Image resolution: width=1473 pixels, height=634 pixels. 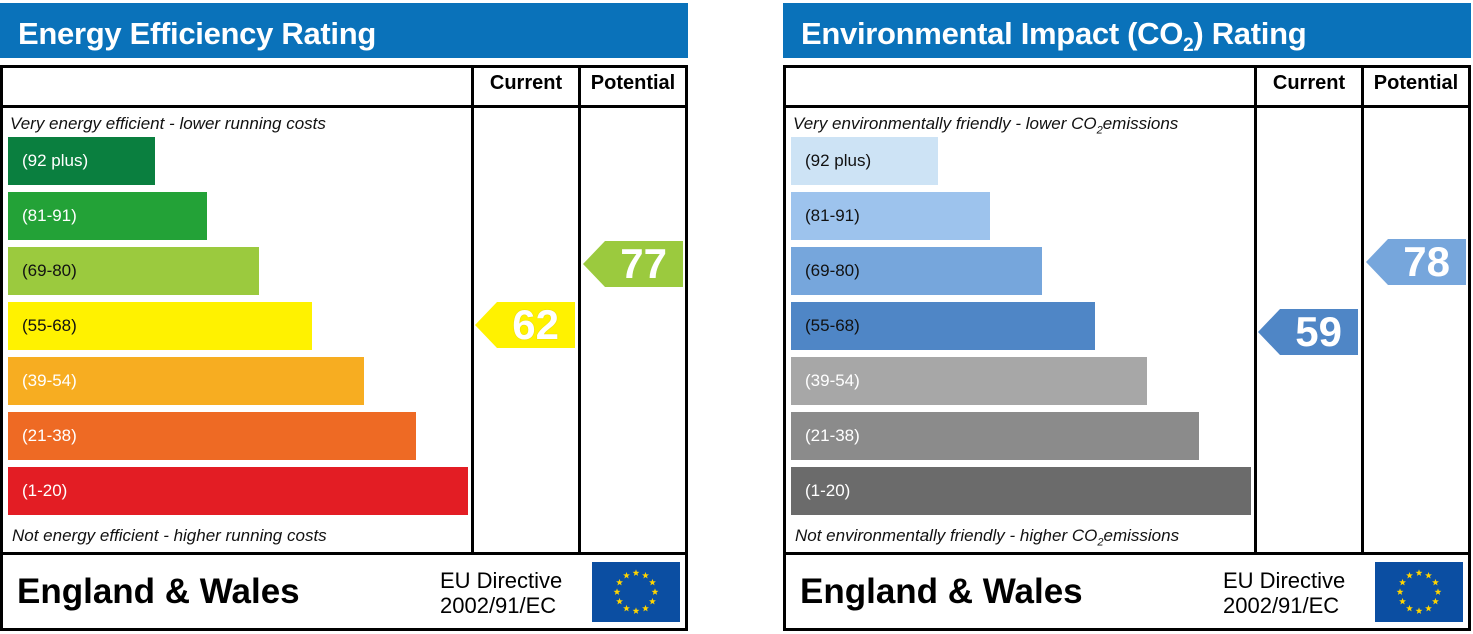 I want to click on title-suffix: ) Rating, so click(x=1250, y=33).